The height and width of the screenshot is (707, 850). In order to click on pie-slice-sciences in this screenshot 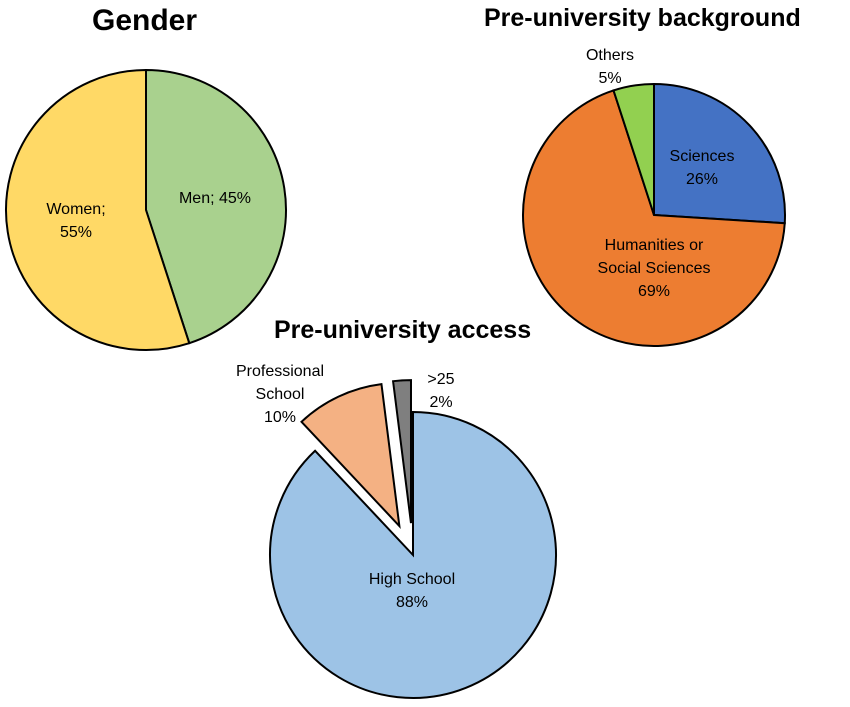, I will do `click(719, 153)`.